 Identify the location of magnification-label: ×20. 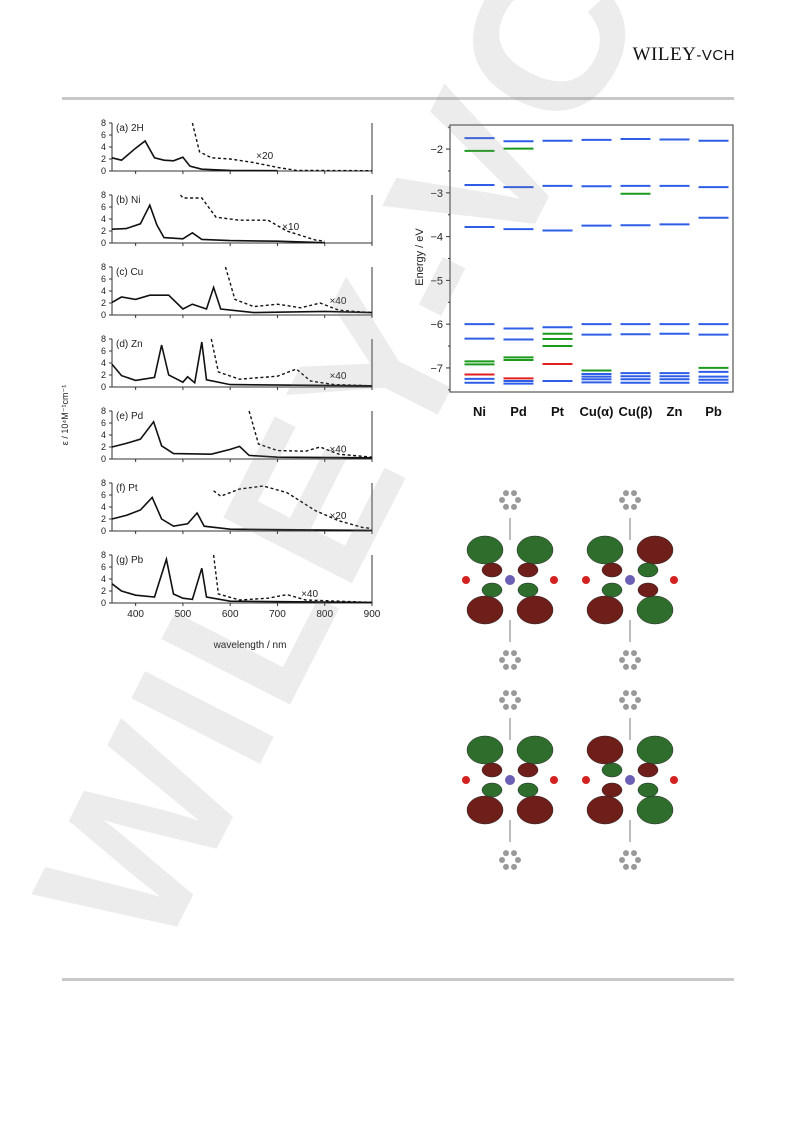
(264, 156).